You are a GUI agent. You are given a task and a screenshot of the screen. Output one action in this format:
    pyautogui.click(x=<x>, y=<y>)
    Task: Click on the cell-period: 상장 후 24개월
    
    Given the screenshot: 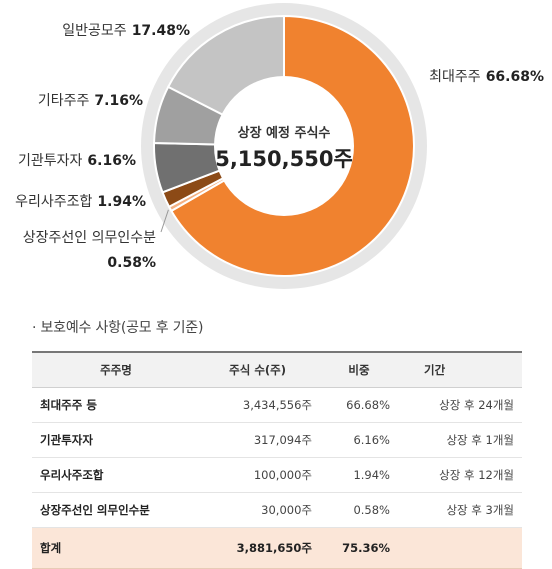 What is the action you would take?
    pyautogui.click(x=460, y=405)
    